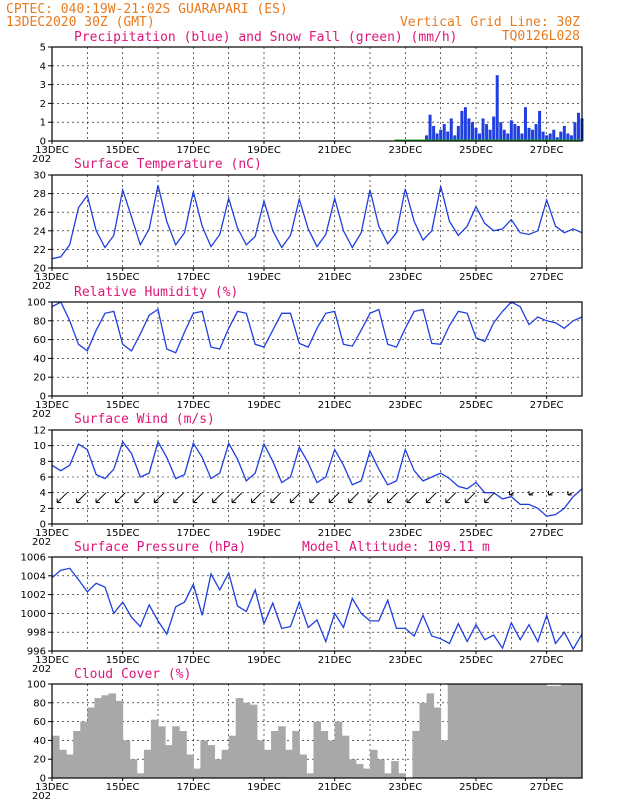  I want to click on y-tick-label: 30, so click(39, 176).